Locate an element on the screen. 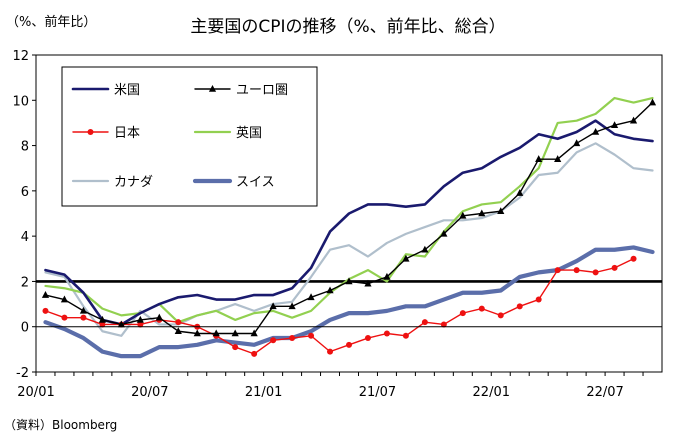 This screenshot has width=687, height=439. source-note: （資料）Bloomberg is located at coordinates (60, 425).